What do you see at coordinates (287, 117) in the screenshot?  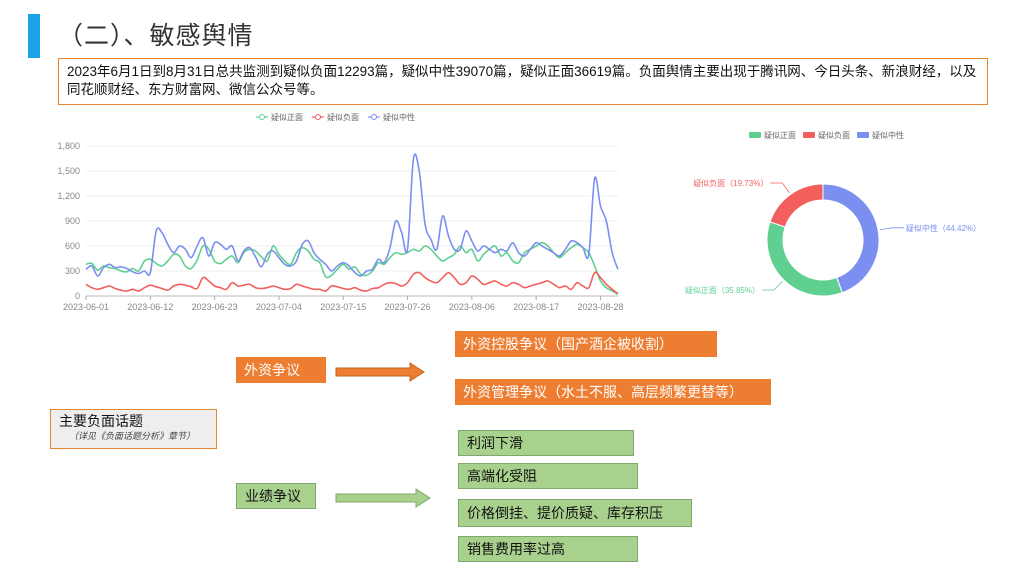 I see `line-legend-label: 疑似正面` at bounding box center [287, 117].